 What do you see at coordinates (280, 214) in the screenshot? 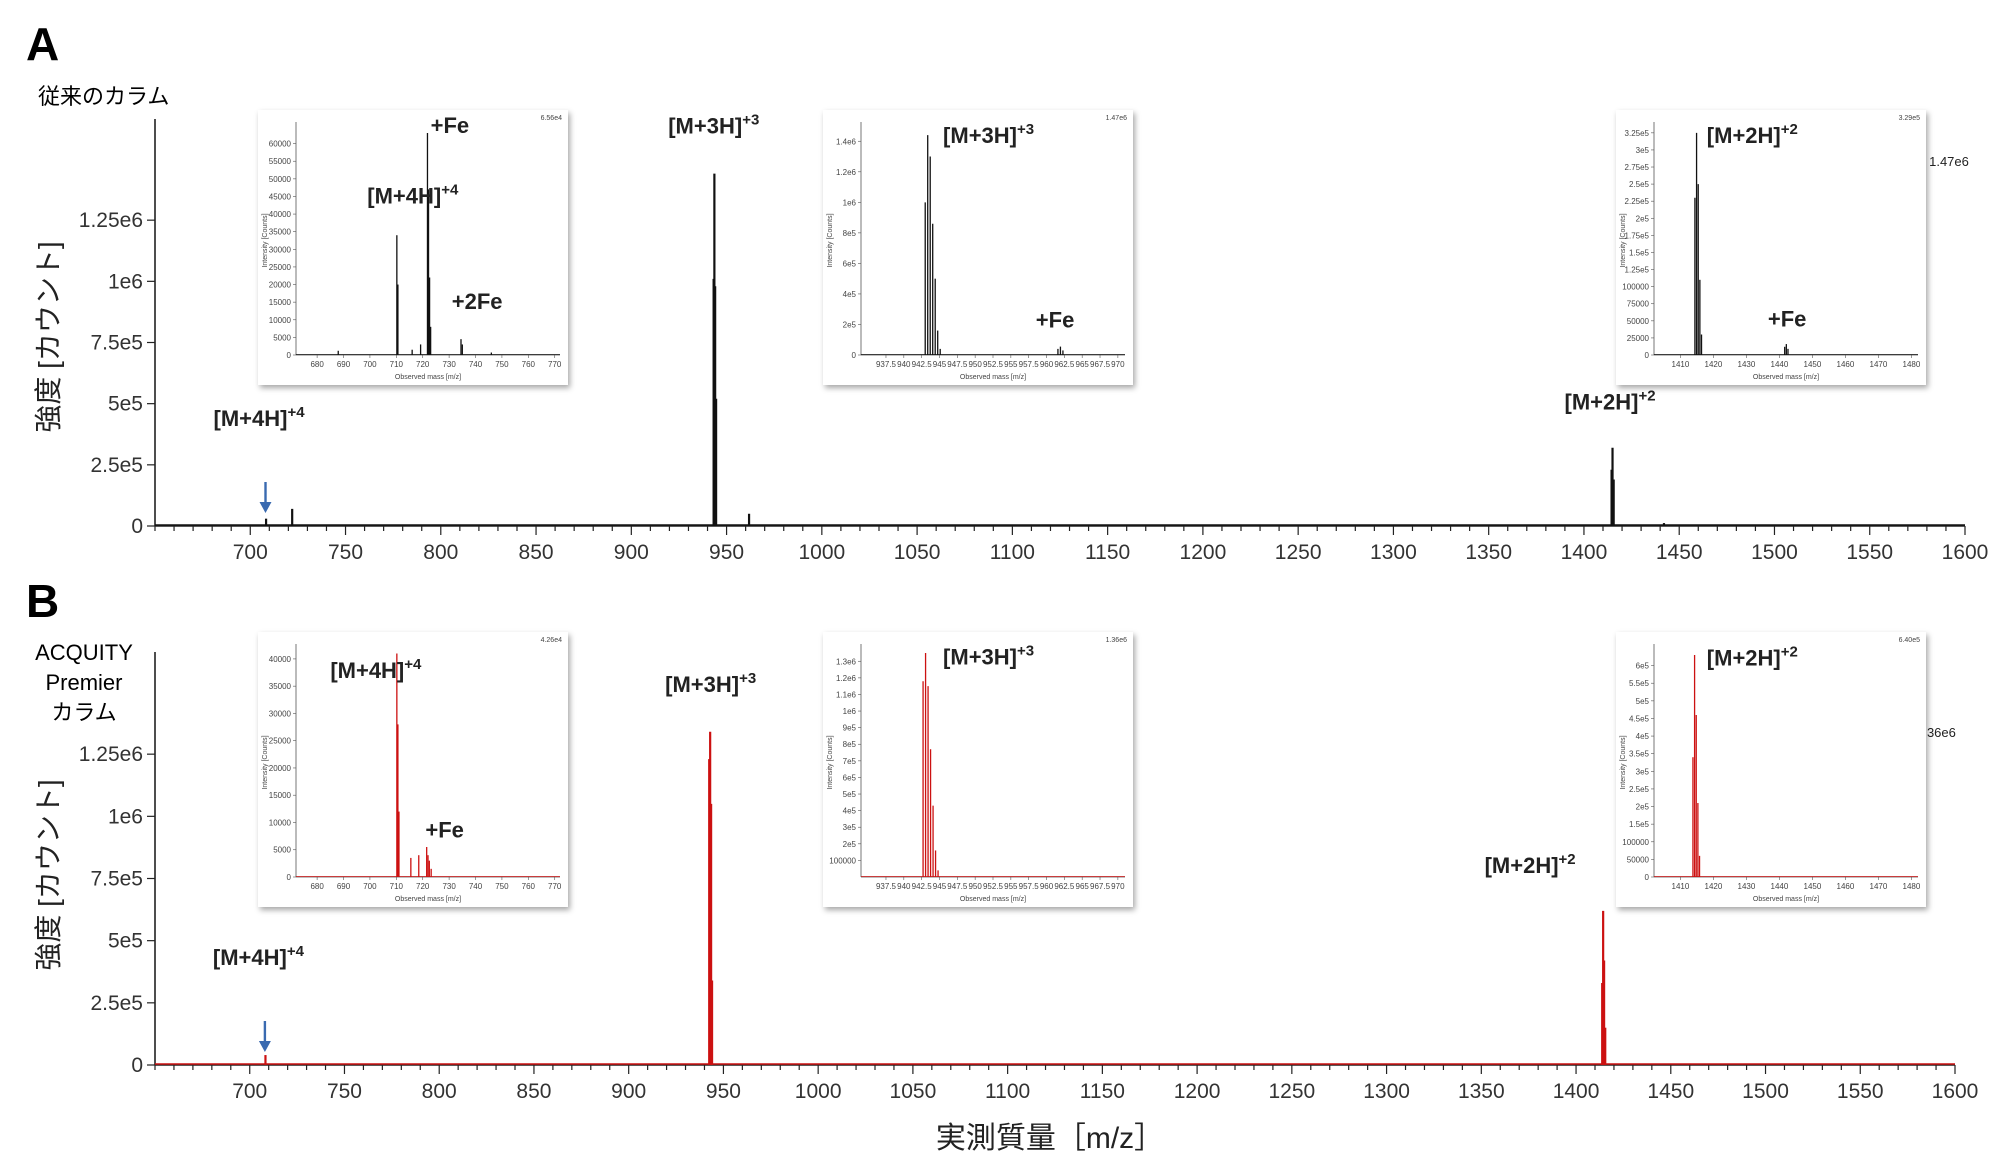
I see `inset-y-tick-label: 40000` at bounding box center [280, 214].